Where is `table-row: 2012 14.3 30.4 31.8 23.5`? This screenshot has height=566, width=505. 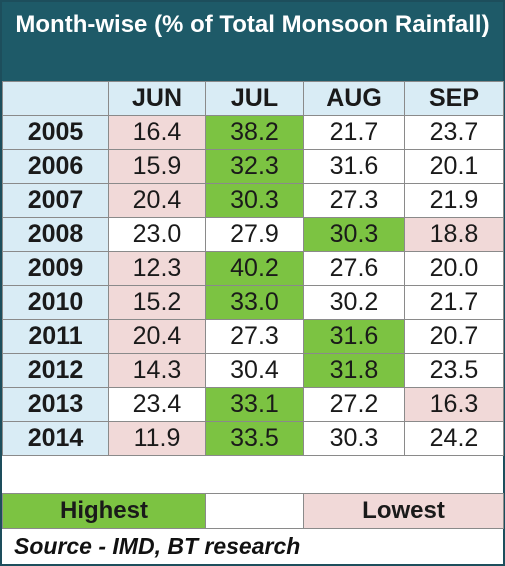 table-row: 2012 14.3 30.4 31.8 23.5 is located at coordinates (253, 370).